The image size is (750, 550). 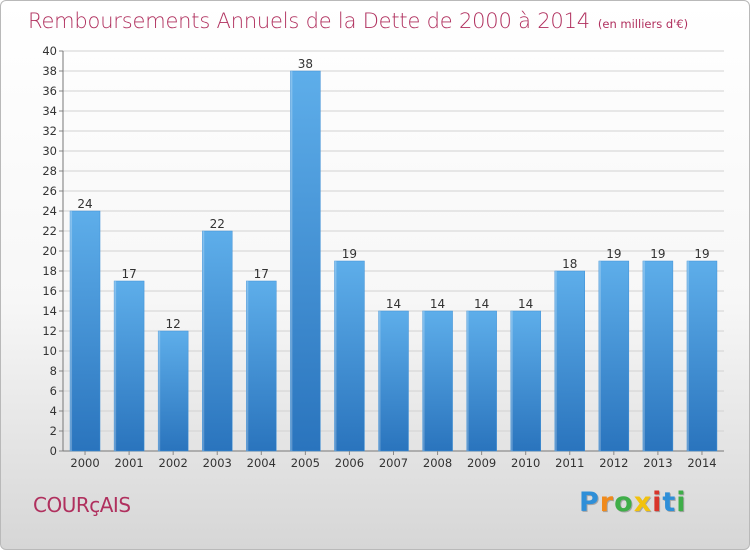 I want to click on logo-letter: r, so click(x=607, y=502).